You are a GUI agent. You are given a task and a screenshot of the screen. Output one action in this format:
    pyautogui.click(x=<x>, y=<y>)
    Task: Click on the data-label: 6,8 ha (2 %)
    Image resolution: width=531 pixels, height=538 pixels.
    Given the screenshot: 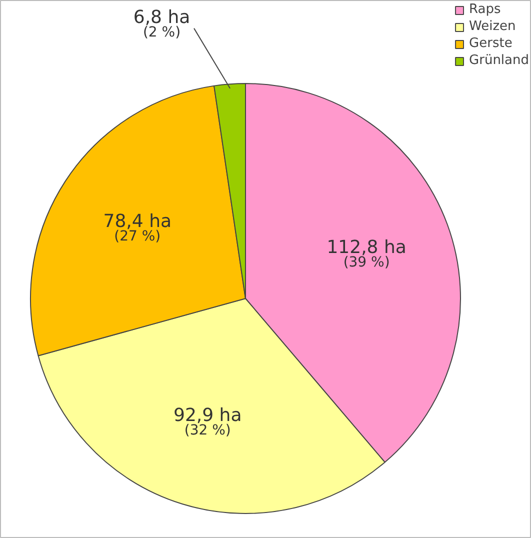 What is the action you would take?
    pyautogui.click(x=161, y=24)
    